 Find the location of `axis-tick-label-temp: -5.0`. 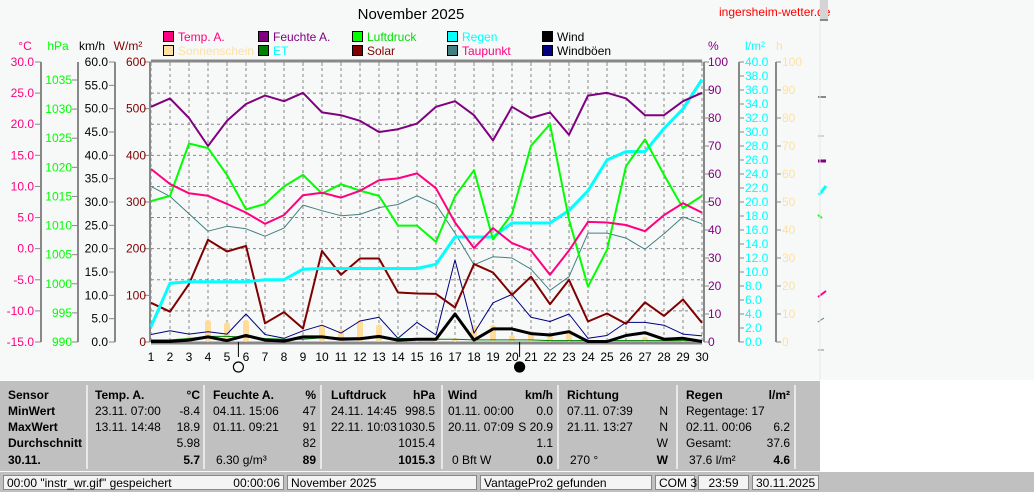

axis-tick-label-temp: -5.0 is located at coordinates (23, 280).